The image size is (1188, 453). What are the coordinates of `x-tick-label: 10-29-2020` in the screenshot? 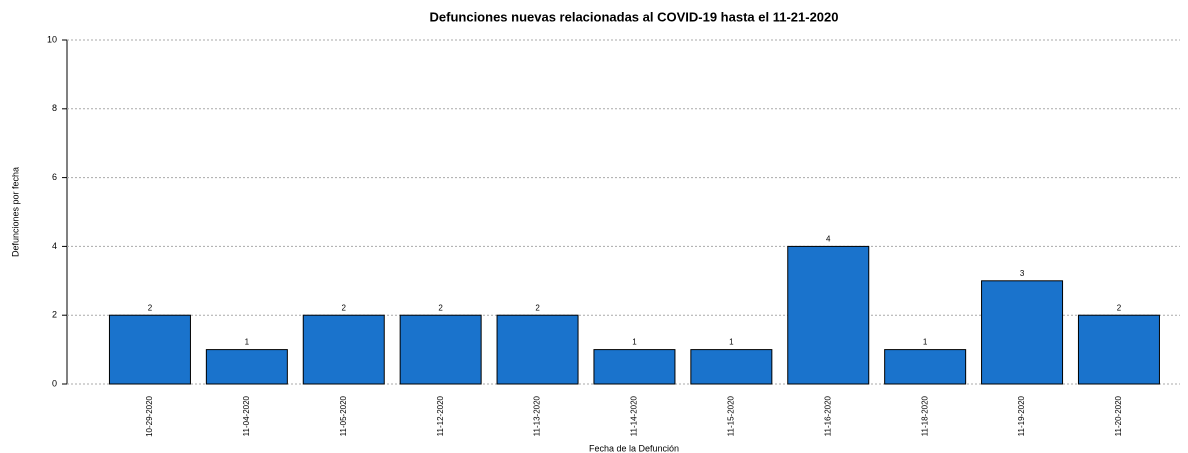 It's located at (149, 415).